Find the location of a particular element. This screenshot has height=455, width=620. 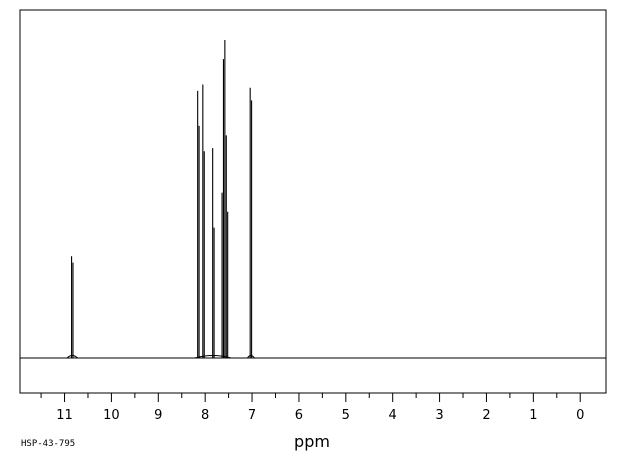

tick-label: 6 is located at coordinates (299, 415).